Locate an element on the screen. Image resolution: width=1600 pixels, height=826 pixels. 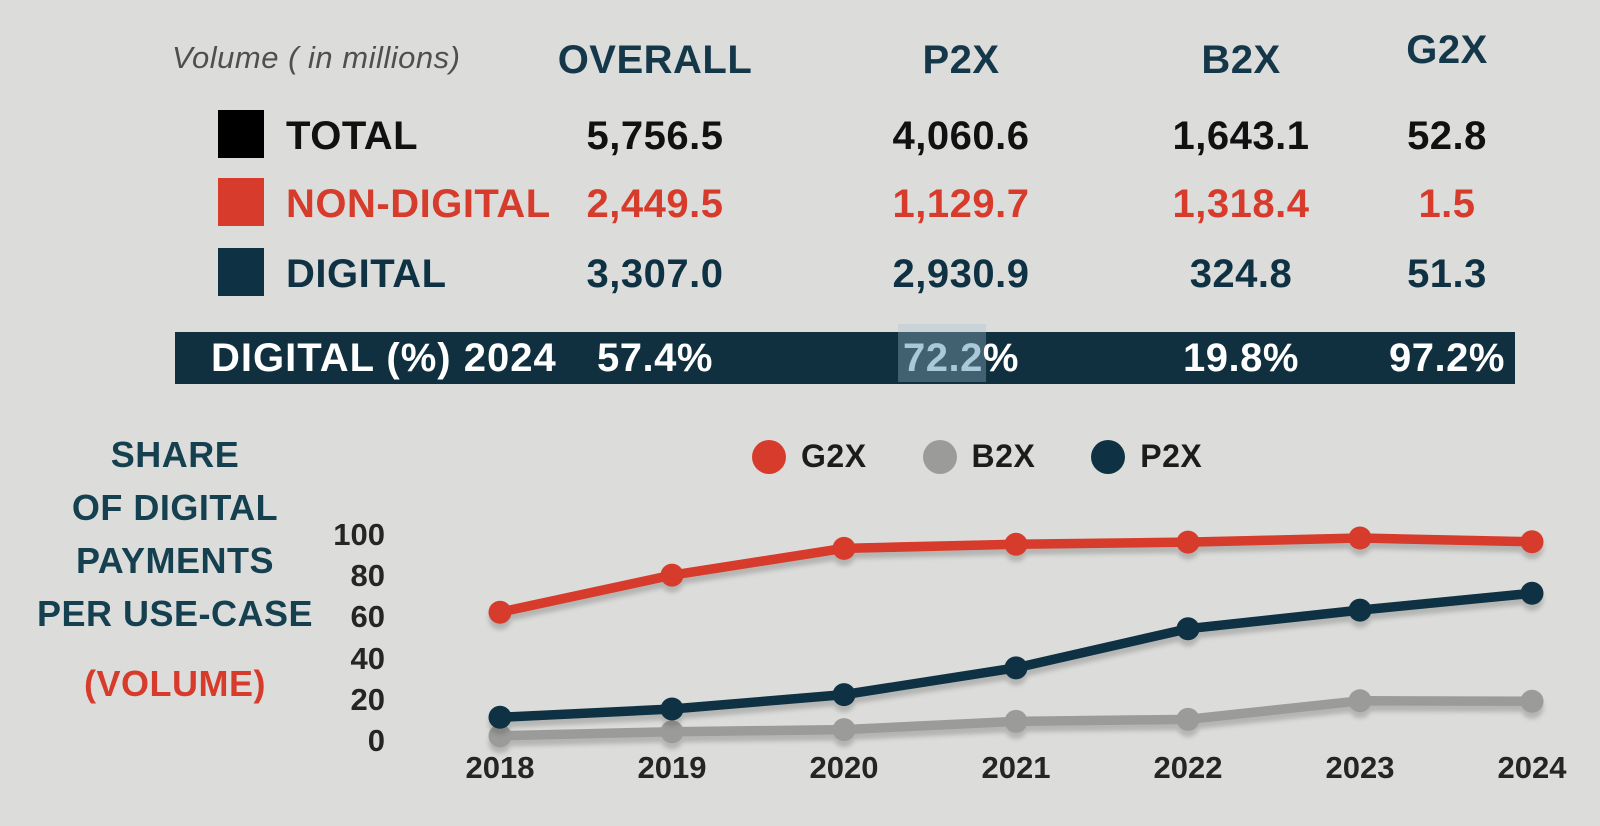
total-value-p2x: 4,060.6 is located at coordinates (961, 136).